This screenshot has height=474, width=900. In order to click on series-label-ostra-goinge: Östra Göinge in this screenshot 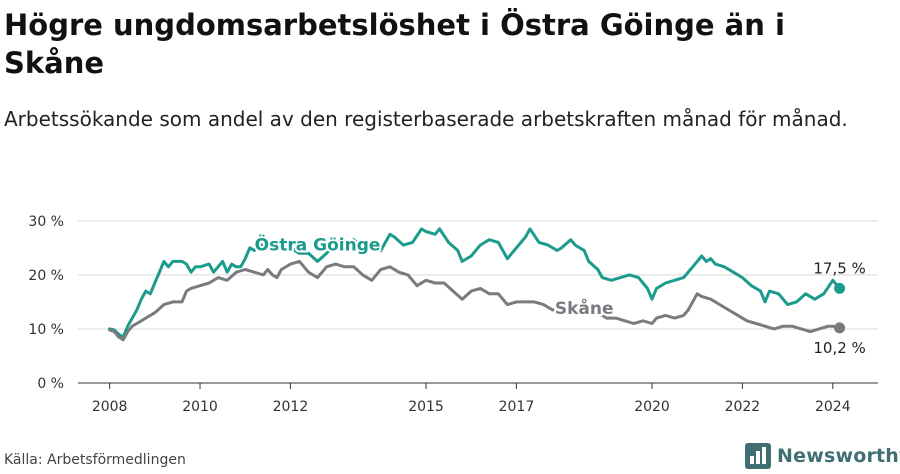, I will do `click(318, 245)`.